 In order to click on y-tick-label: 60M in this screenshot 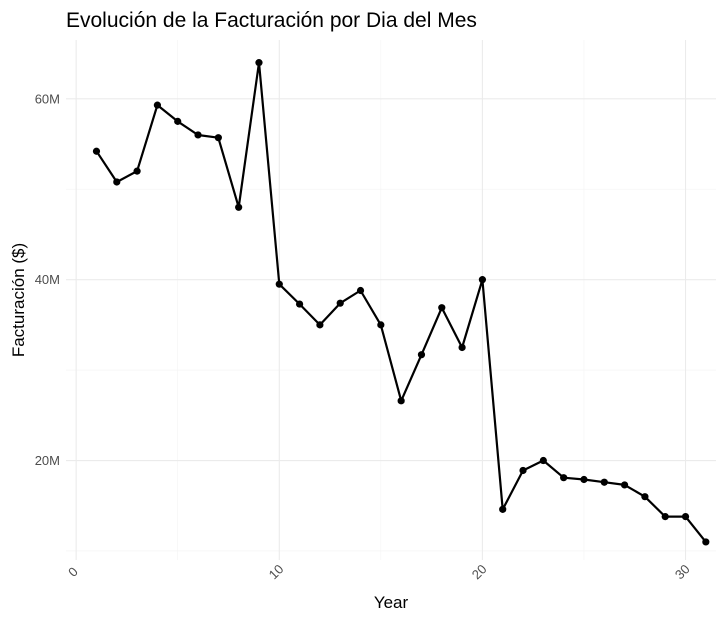, I will do `click(47, 98)`.